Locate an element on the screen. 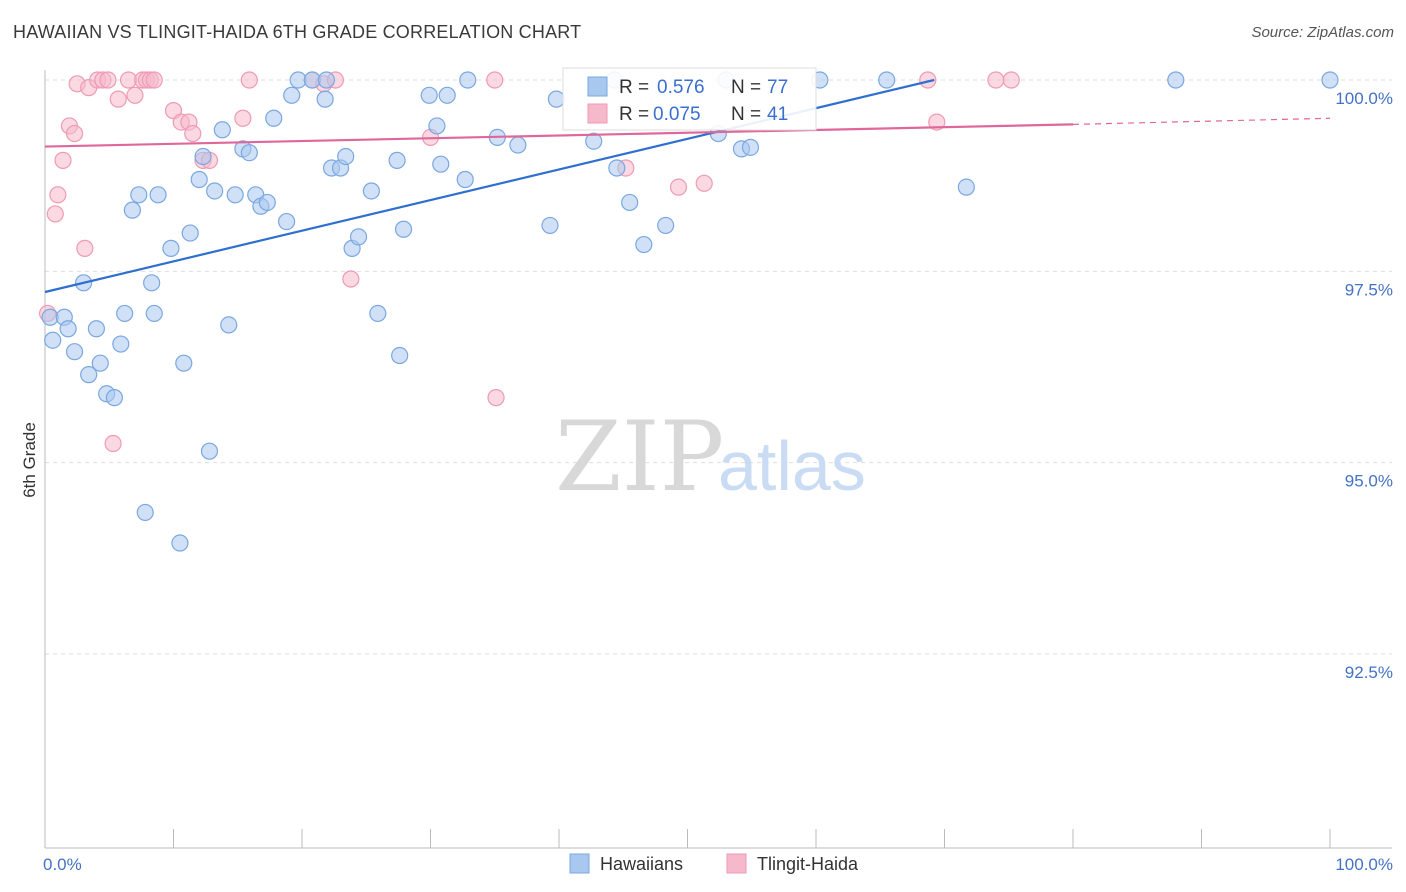 This screenshot has width=1406, height=892. legend-bottom-swatch-tlingit-haida is located at coordinates (736, 863).